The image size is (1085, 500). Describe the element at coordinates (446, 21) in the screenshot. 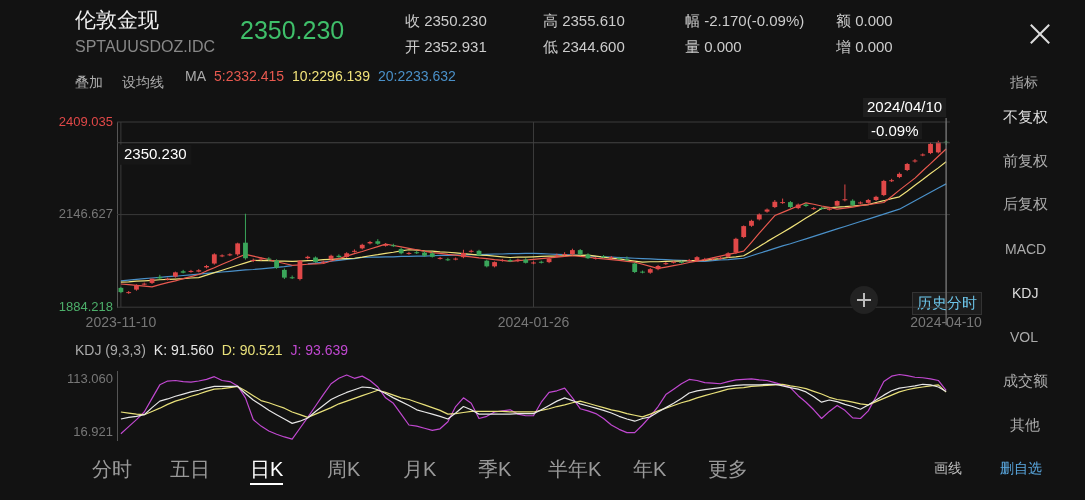

I see `text: 收 2350.230` at that location.